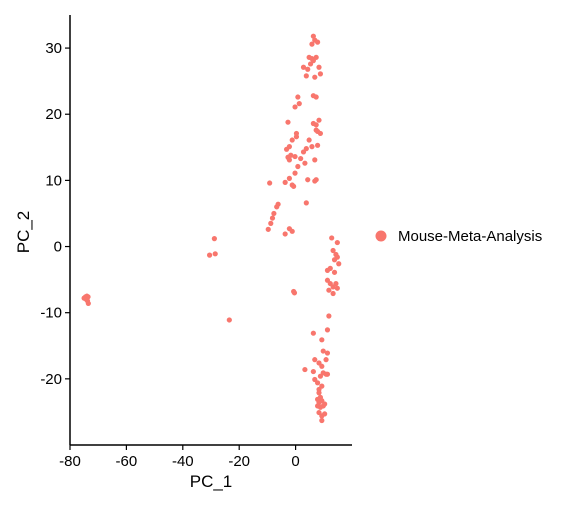  Describe the element at coordinates (381, 236) in the screenshot. I see `legend-key-mouse-meta-analysis` at that location.